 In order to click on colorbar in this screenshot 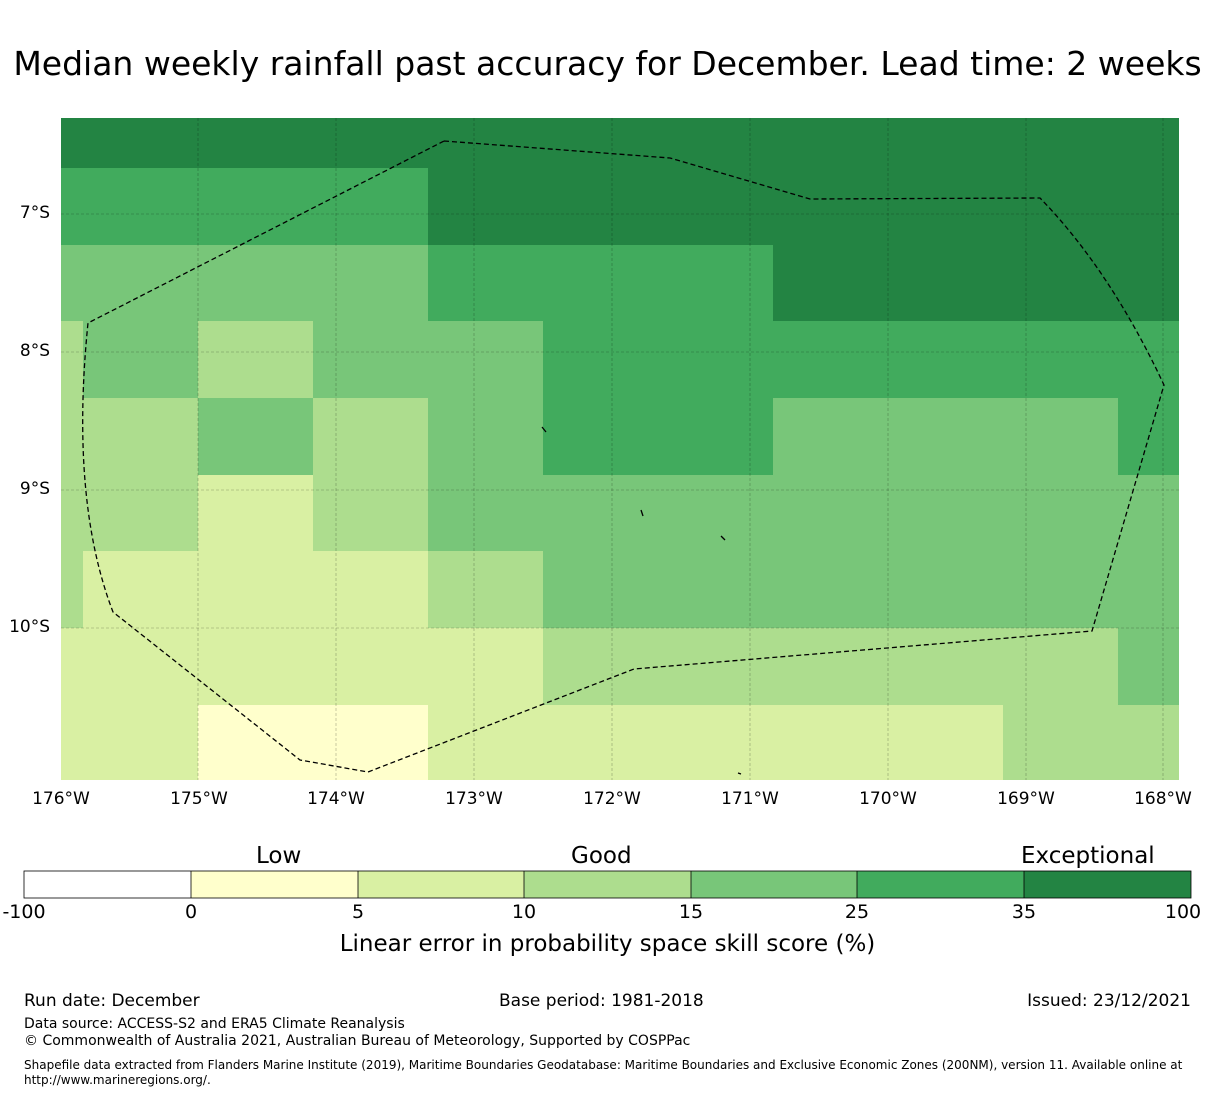, I will do `click(607, 884)`.